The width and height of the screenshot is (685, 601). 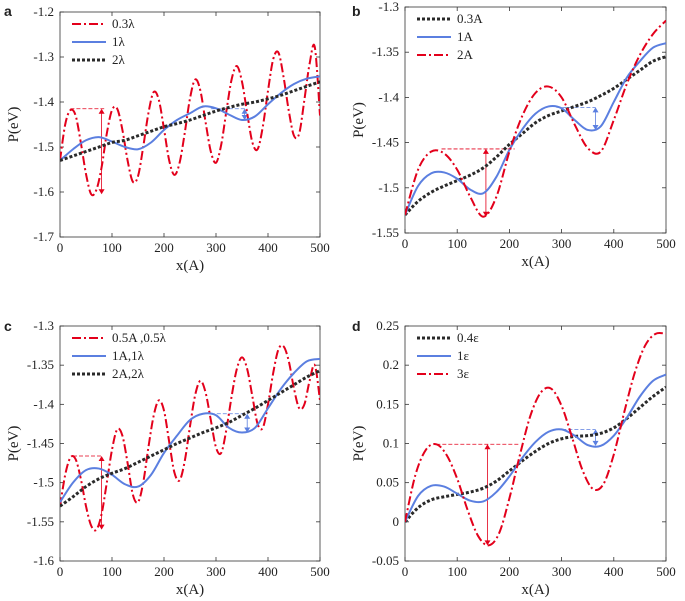 I want to click on y-tick-label: 0.2, so click(x=391, y=364).